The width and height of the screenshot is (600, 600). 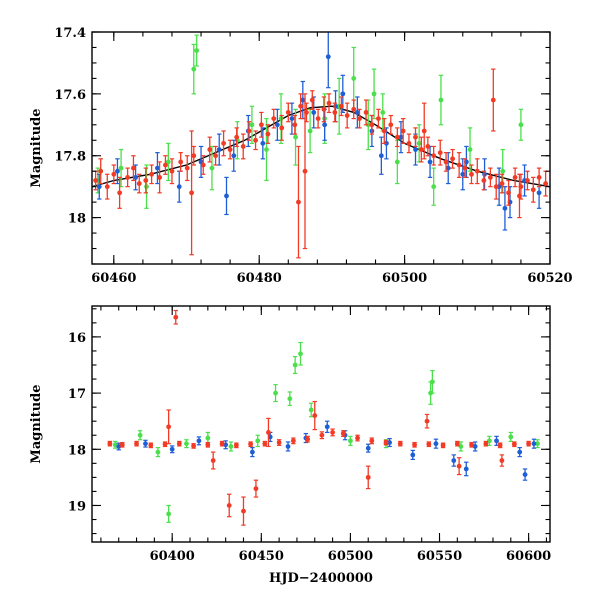 What do you see at coordinates (77, 450) in the screenshot?
I see `bottom-y-tick-label: 18` at bounding box center [77, 450].